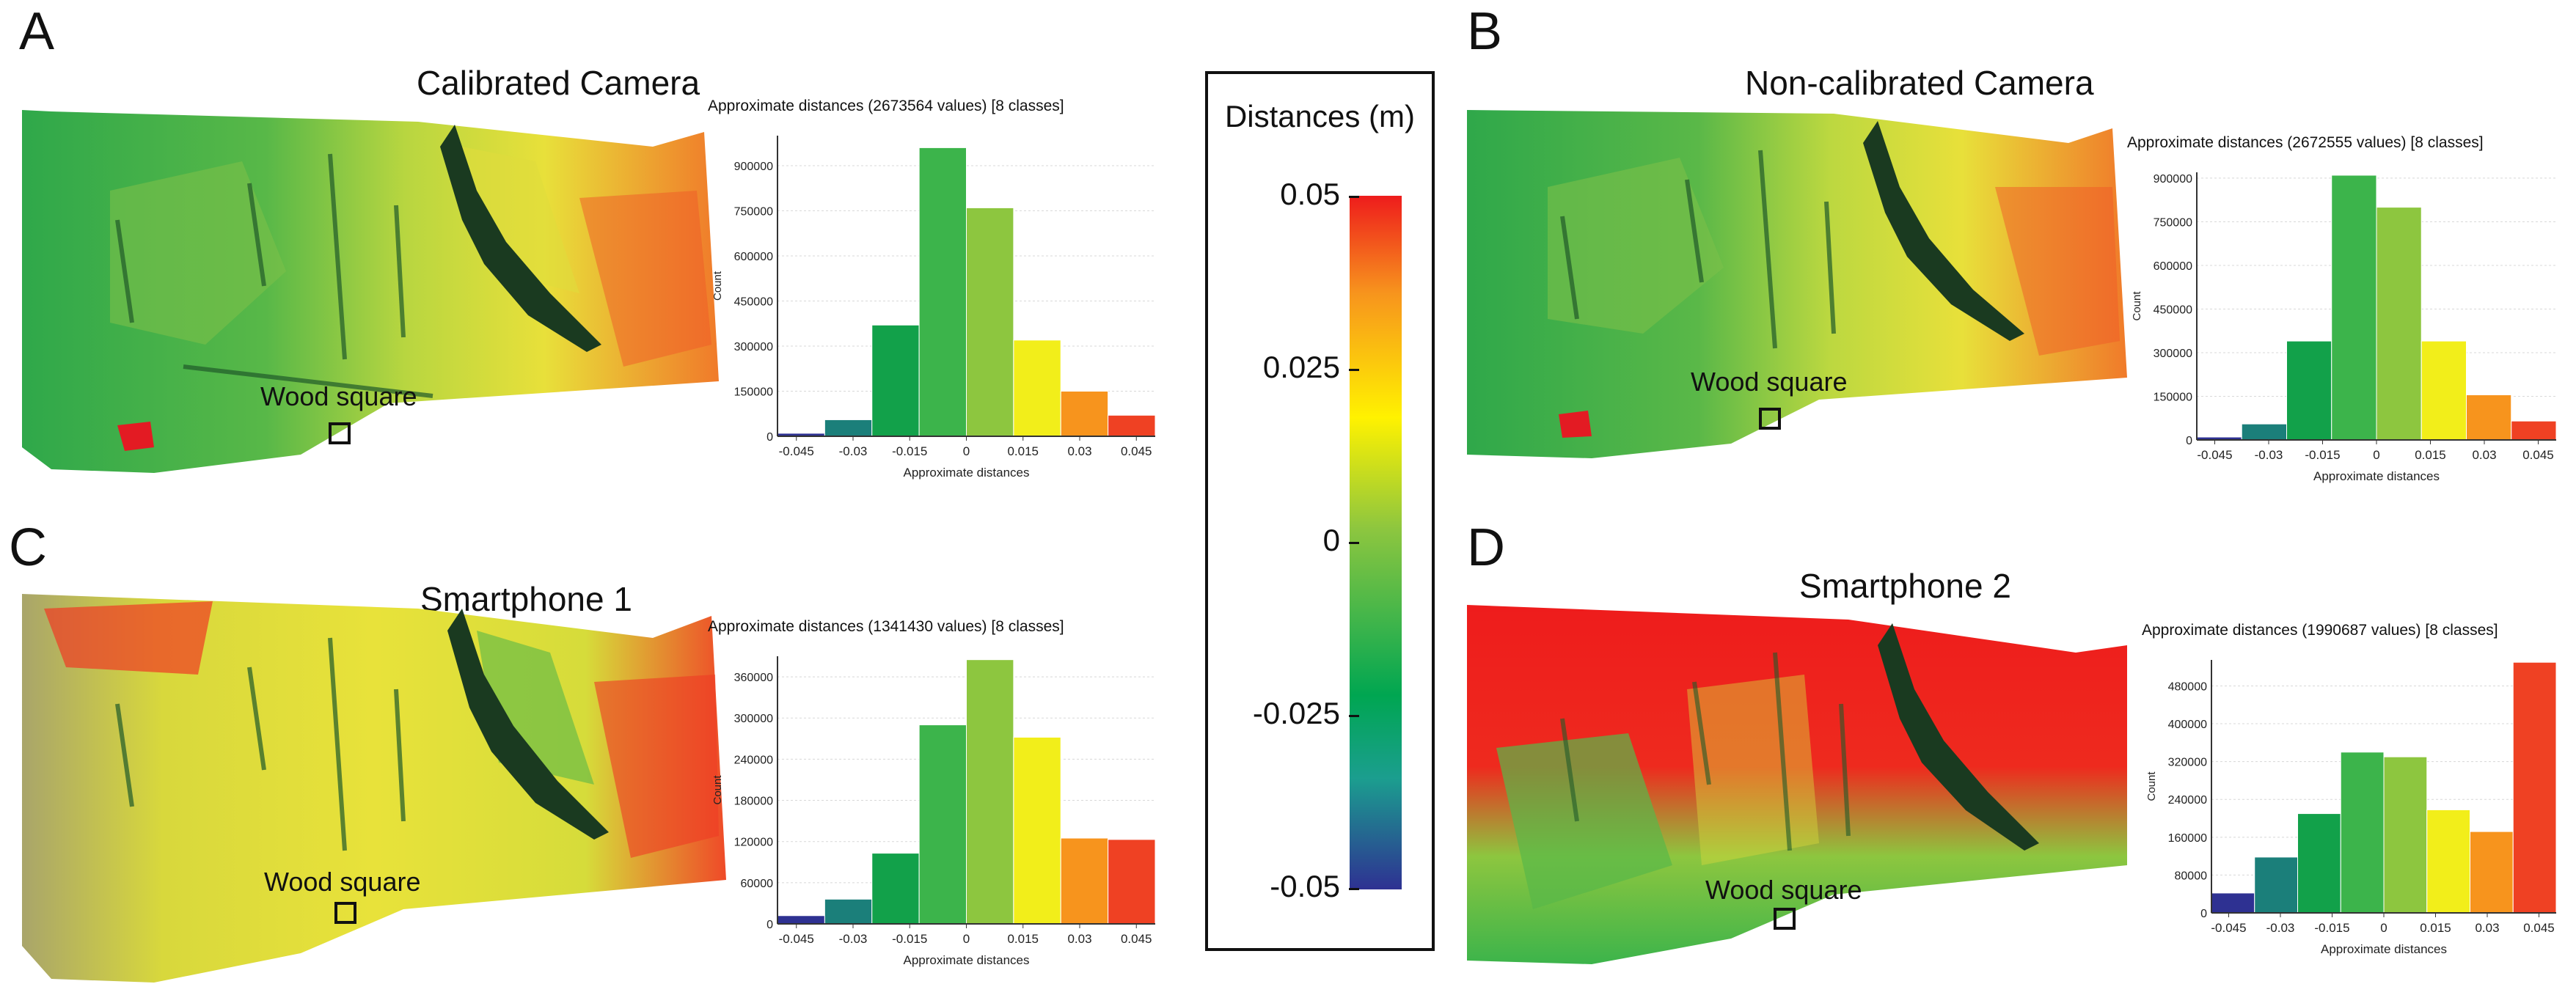  I want to click on panel-title-d: Smartphone 2, so click(1905, 586).